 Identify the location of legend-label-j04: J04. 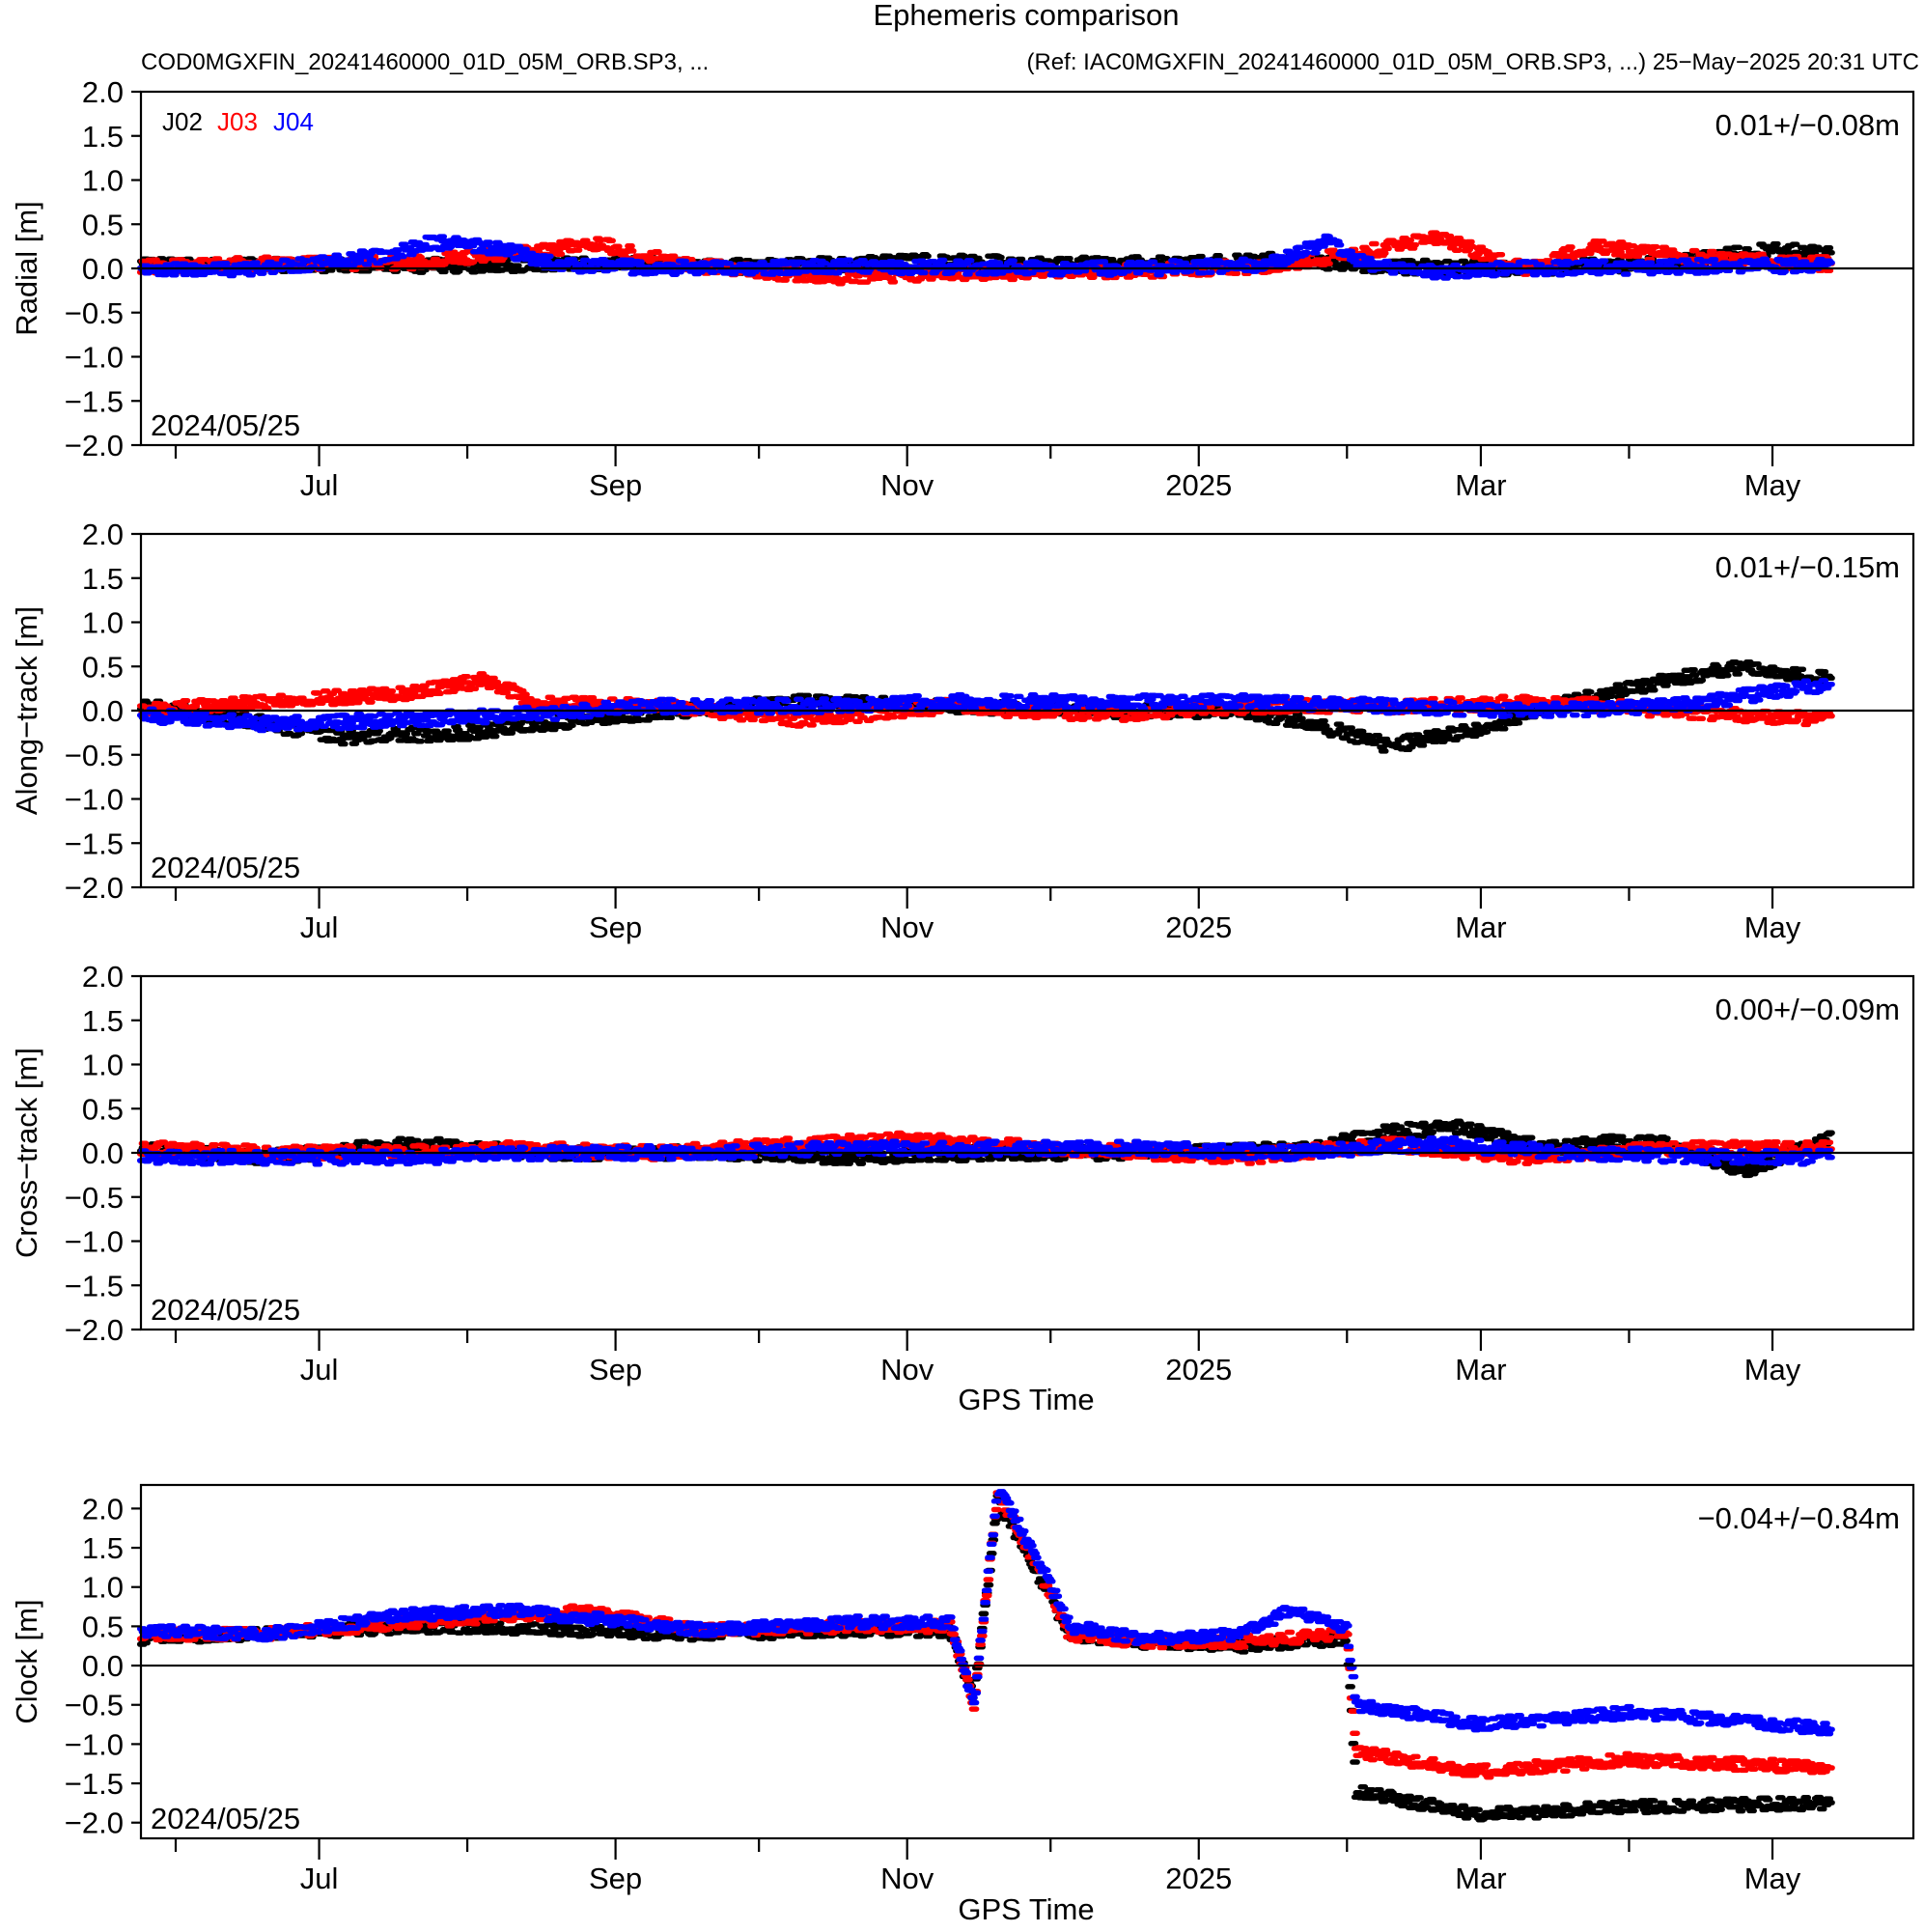
(293, 122).